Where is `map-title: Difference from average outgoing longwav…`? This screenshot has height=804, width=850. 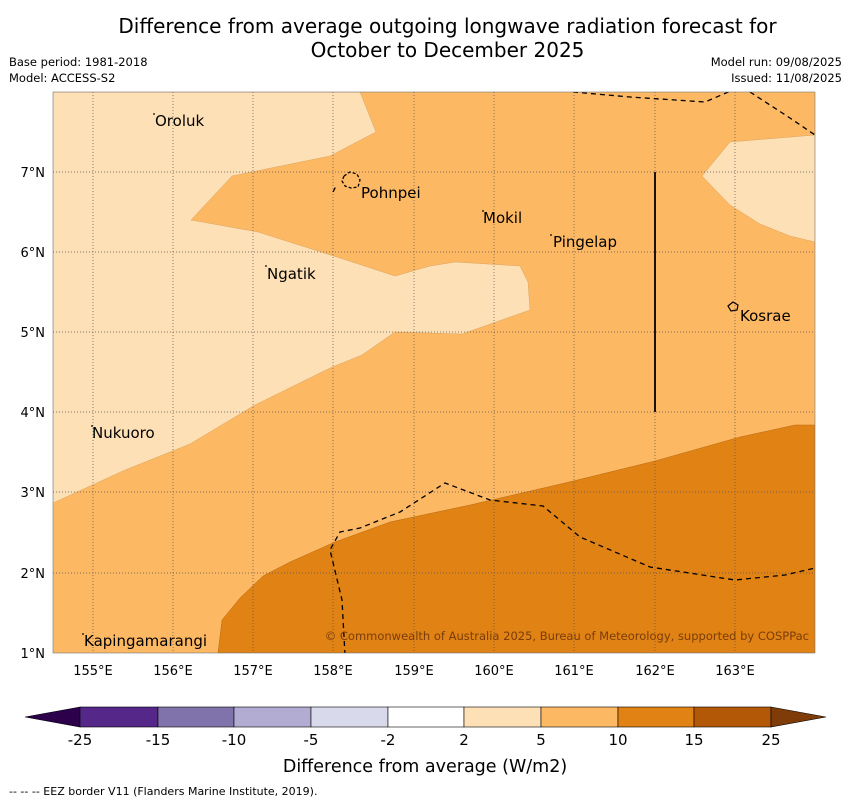
map-title: Difference from average outgoing longwav… is located at coordinates (425, 38).